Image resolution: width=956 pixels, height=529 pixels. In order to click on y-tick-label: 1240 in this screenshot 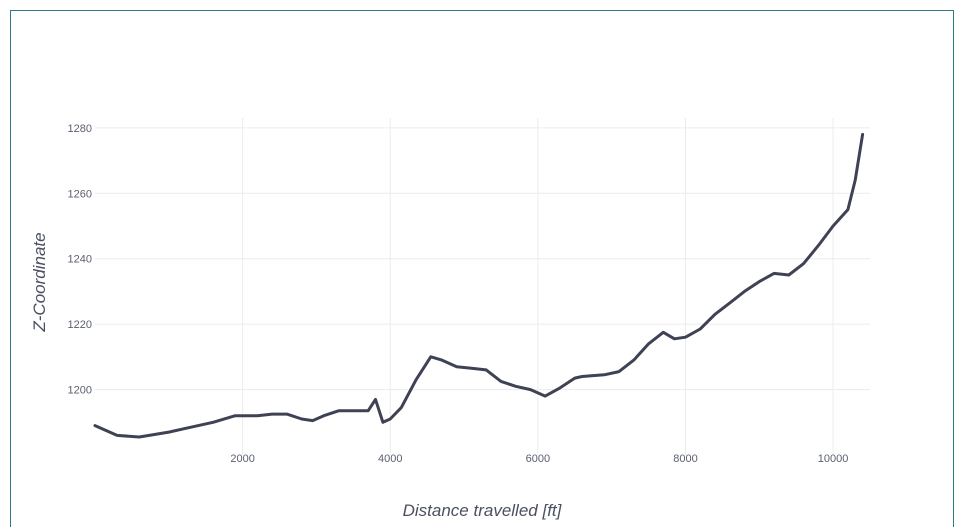, I will do `click(80, 260)`.